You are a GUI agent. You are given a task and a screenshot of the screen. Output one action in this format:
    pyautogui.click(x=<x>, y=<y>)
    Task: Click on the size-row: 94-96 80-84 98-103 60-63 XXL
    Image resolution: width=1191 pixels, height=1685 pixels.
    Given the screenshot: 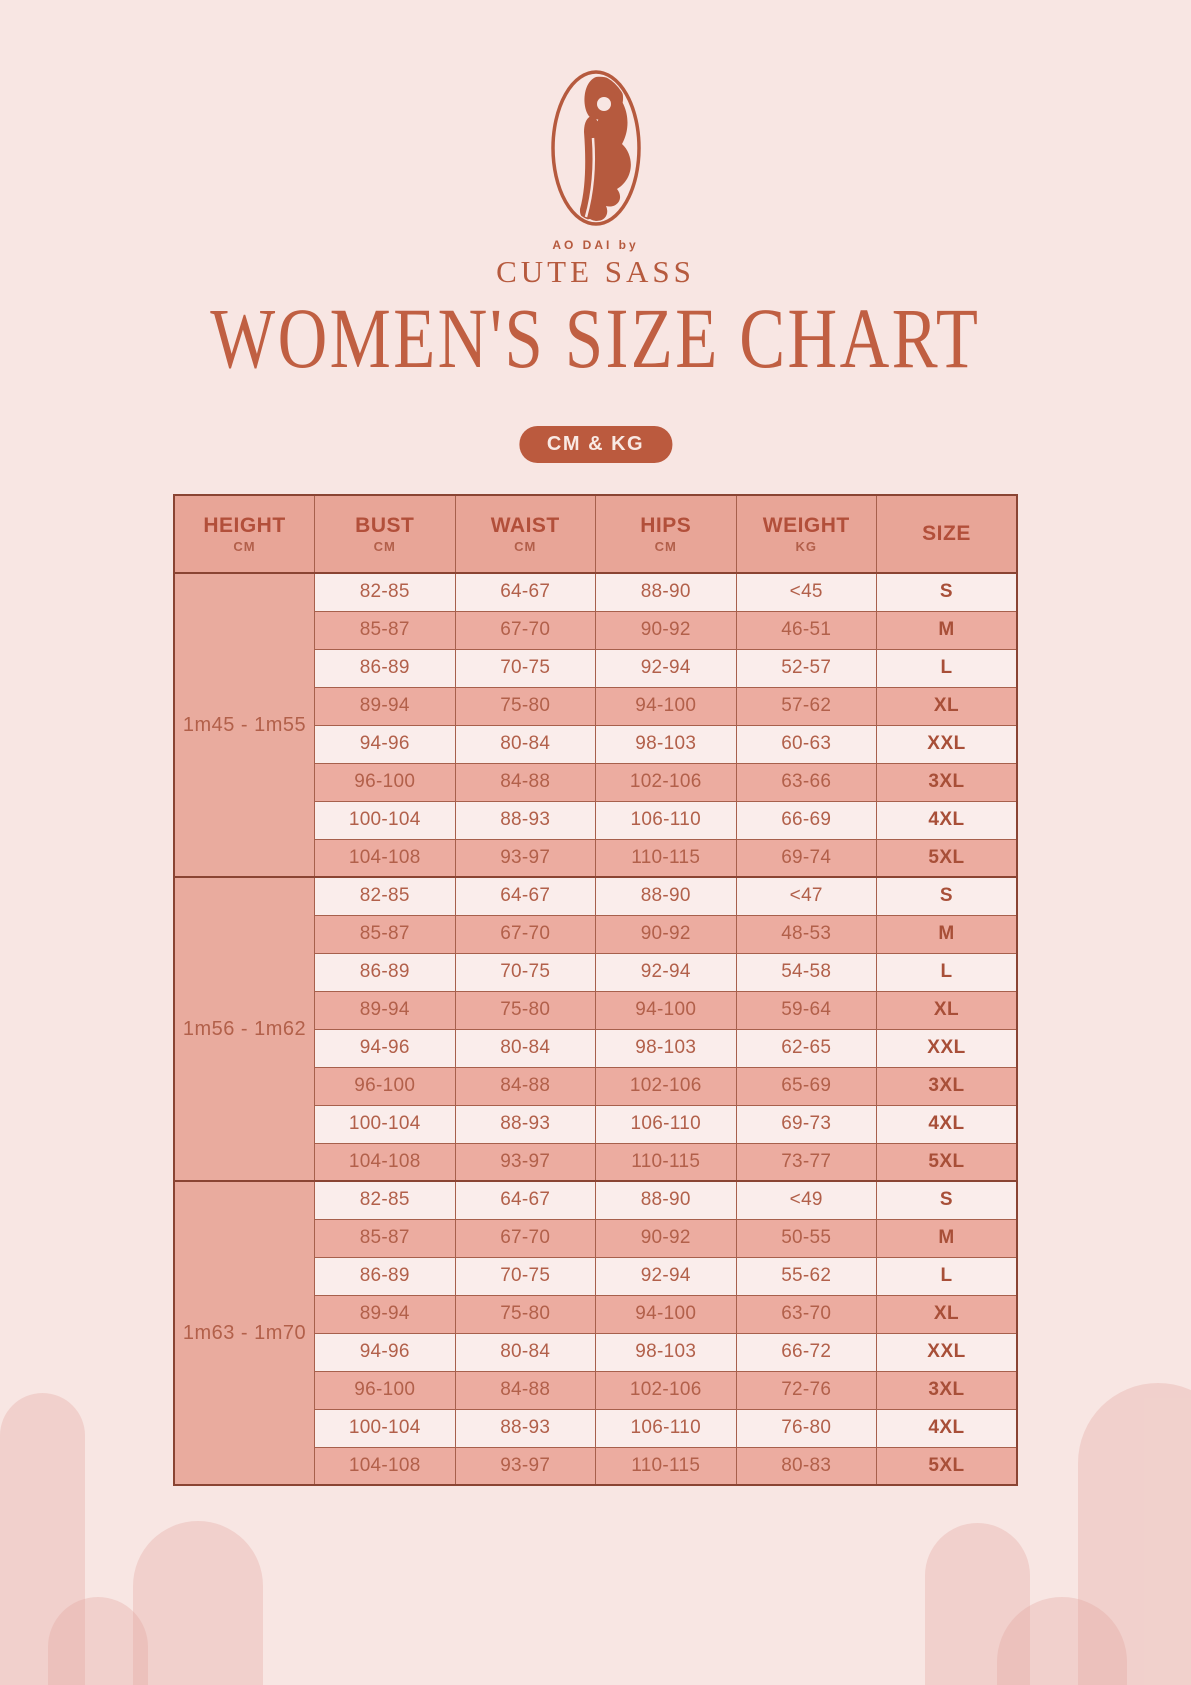 What is the action you would take?
    pyautogui.click(x=596, y=744)
    